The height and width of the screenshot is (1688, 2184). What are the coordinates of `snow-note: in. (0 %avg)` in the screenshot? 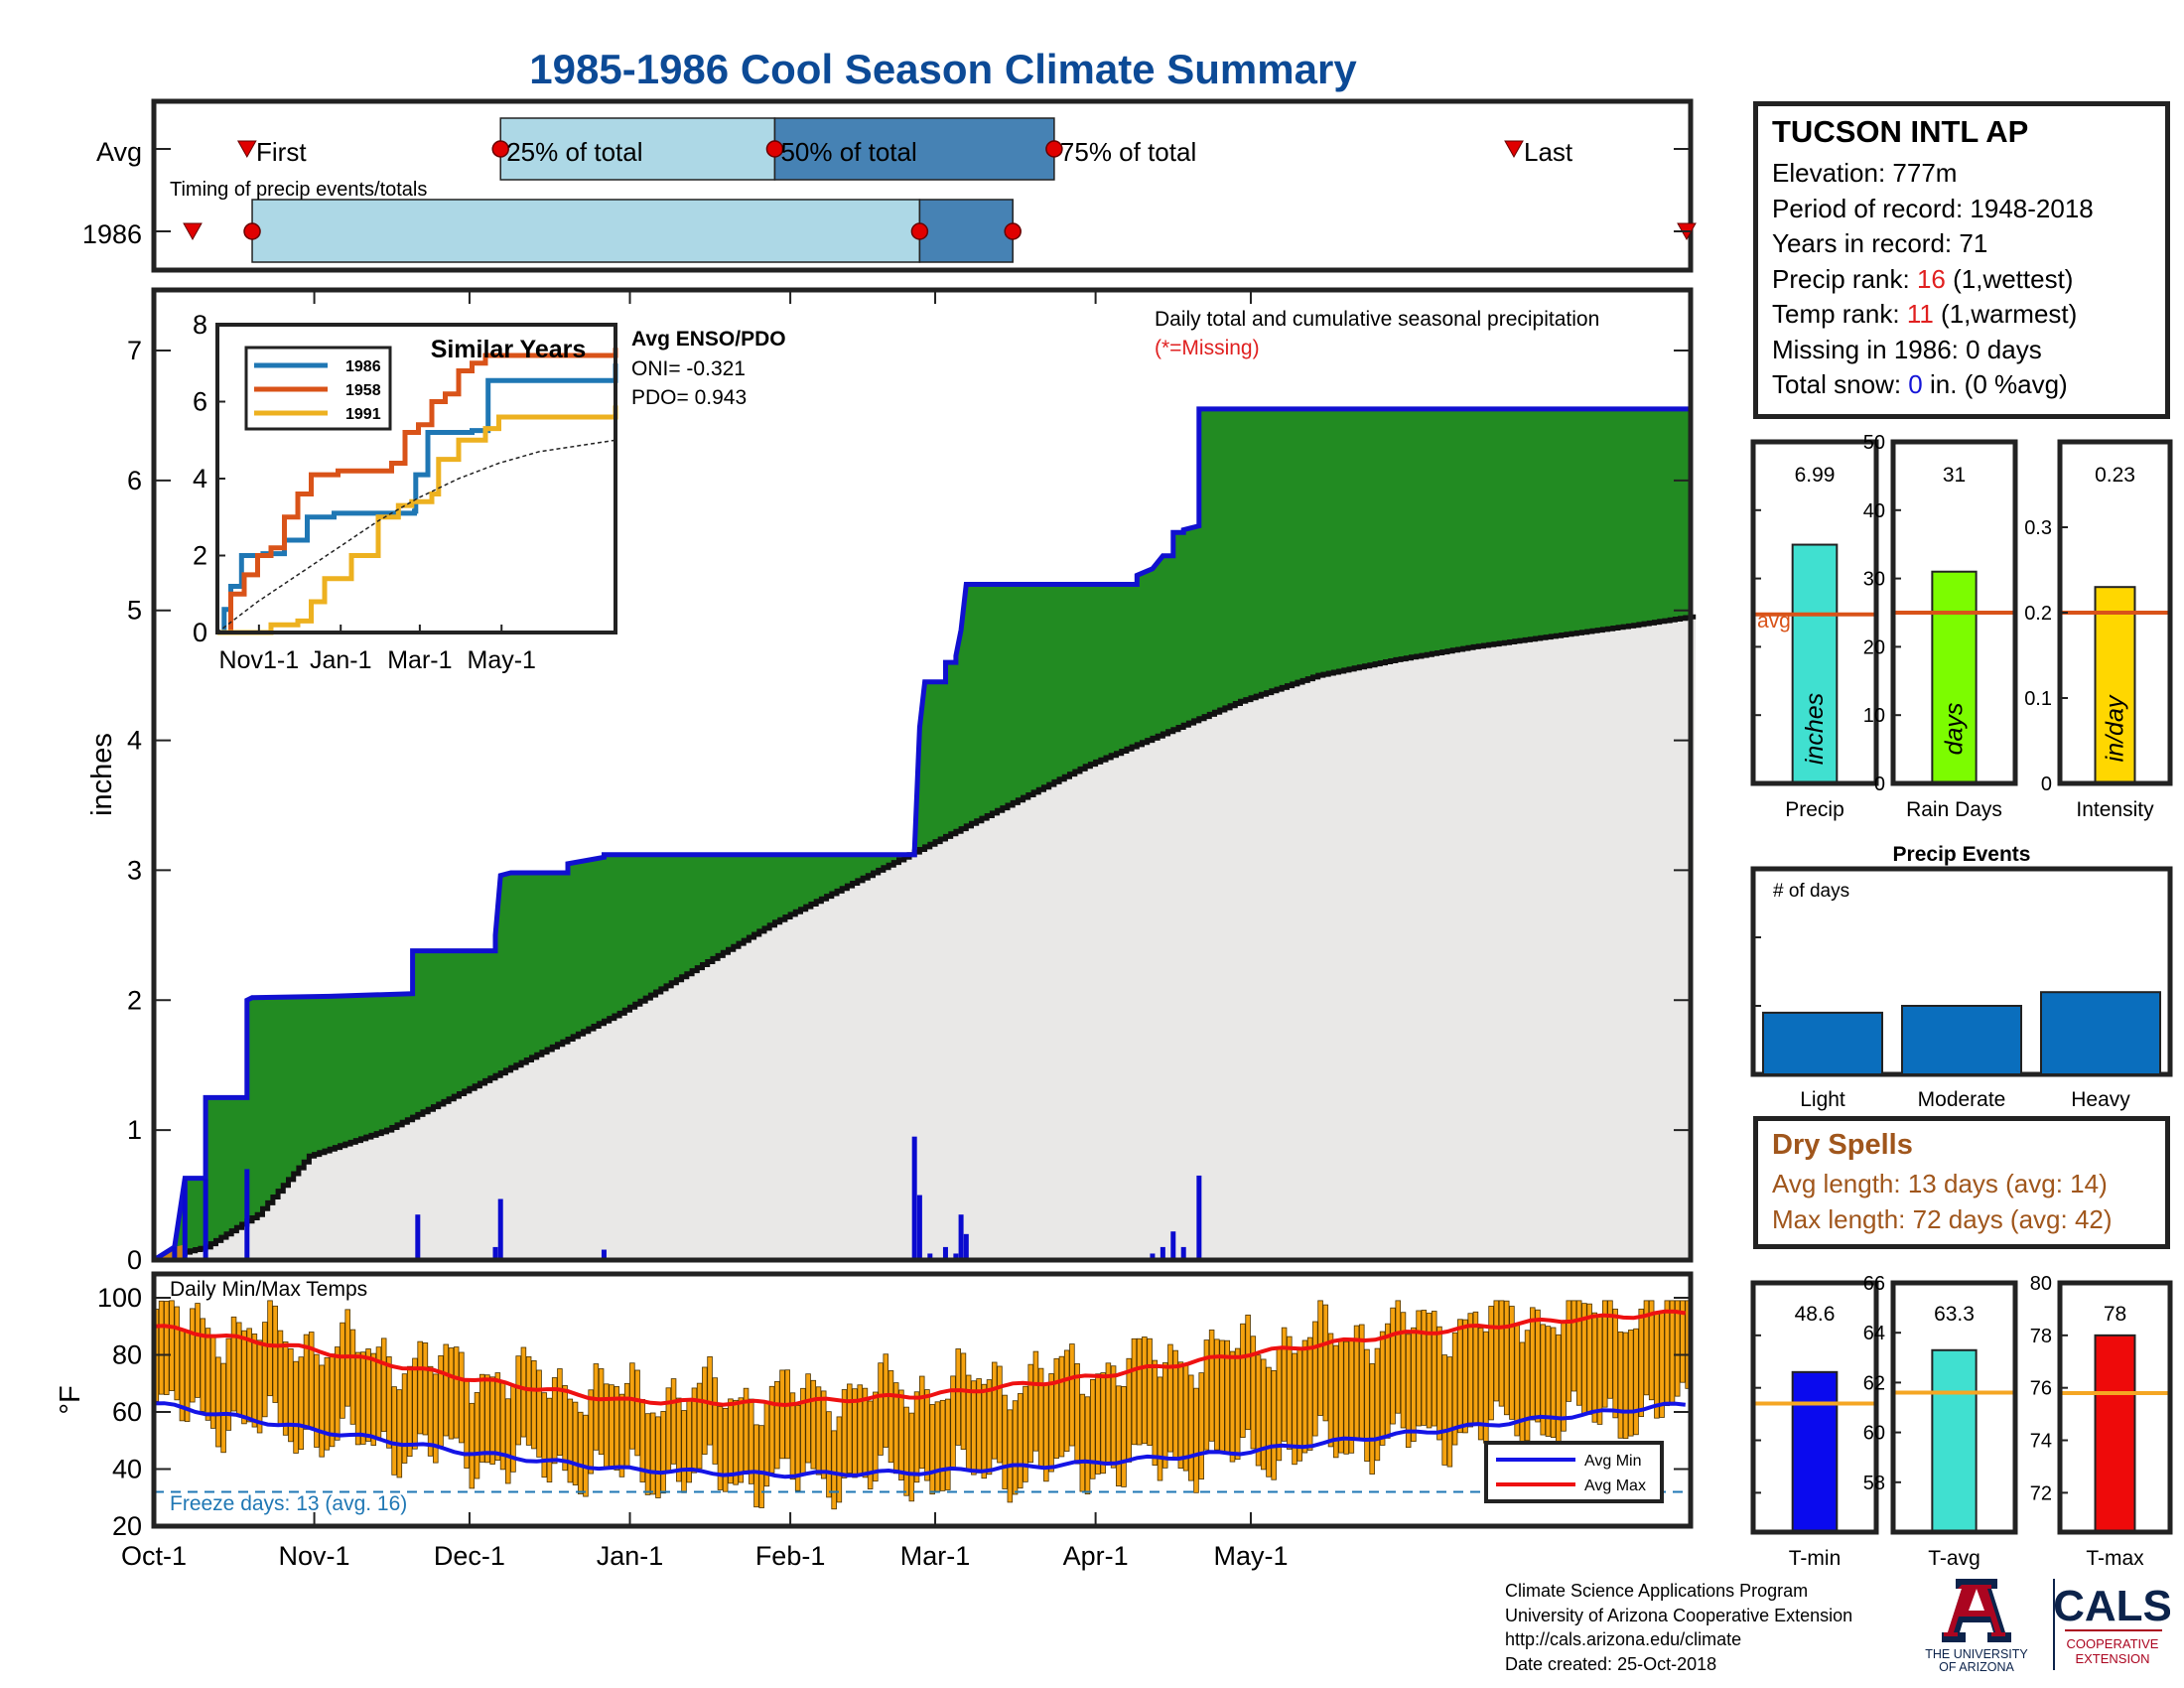 It's located at (1995, 384).